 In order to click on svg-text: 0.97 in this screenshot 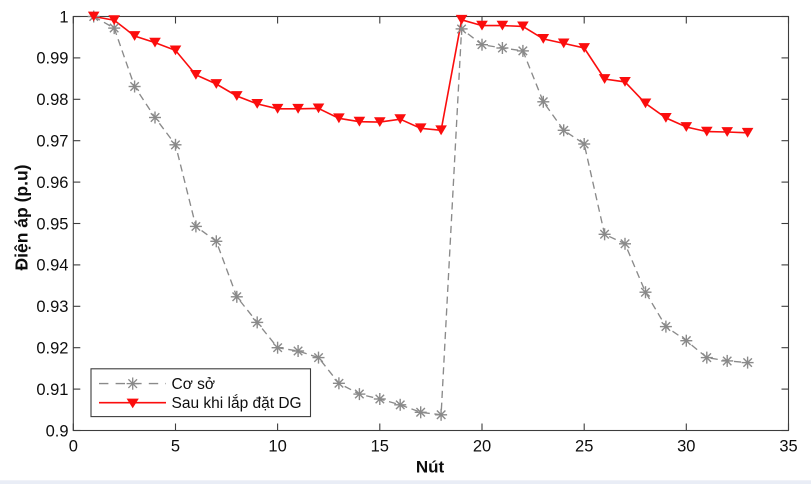, I will do `click(52, 142)`.